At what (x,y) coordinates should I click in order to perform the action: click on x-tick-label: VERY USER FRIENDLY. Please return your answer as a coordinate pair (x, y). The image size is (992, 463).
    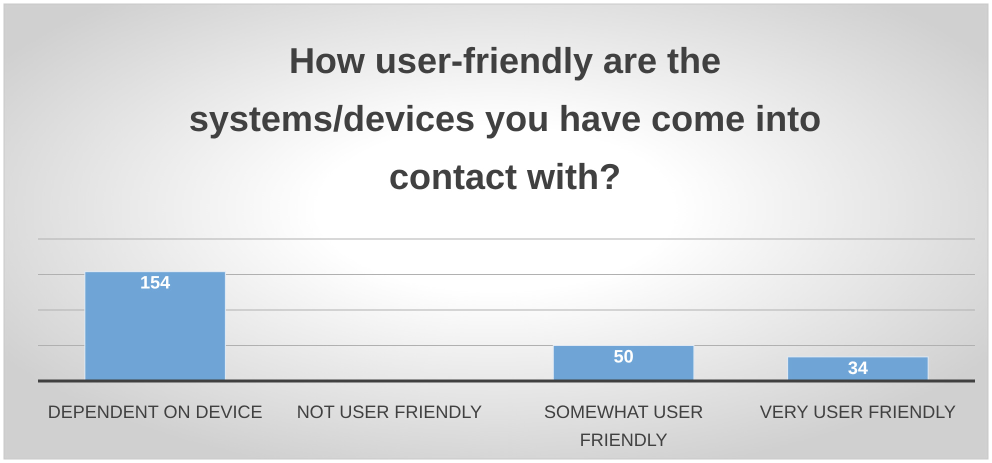
    Looking at the image, I should click on (858, 412).